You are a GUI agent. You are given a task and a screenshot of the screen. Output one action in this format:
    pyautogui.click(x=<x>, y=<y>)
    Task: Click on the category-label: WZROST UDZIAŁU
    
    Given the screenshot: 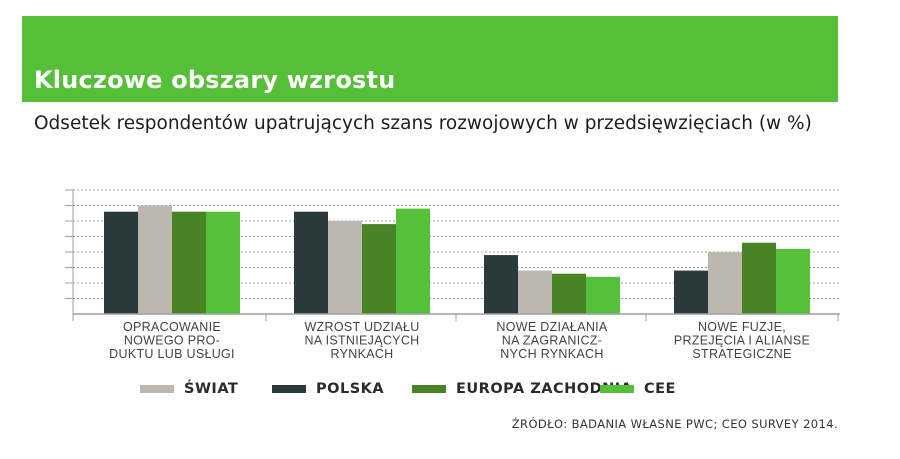 What is the action you would take?
    pyautogui.click(x=361, y=327)
    